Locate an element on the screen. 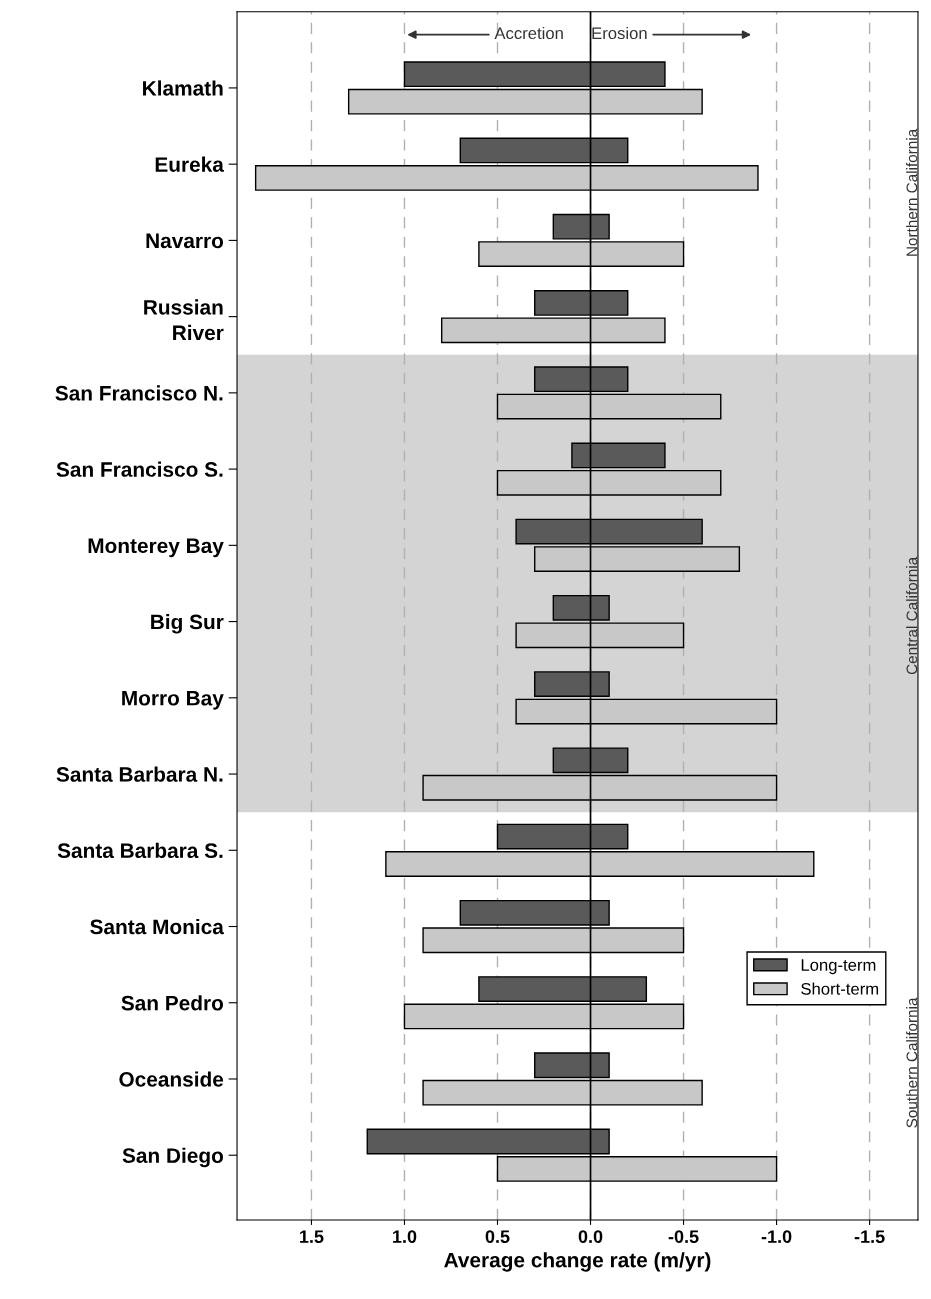 The height and width of the screenshot is (1299, 931). annotation: Accretion is located at coordinates (528, 33).